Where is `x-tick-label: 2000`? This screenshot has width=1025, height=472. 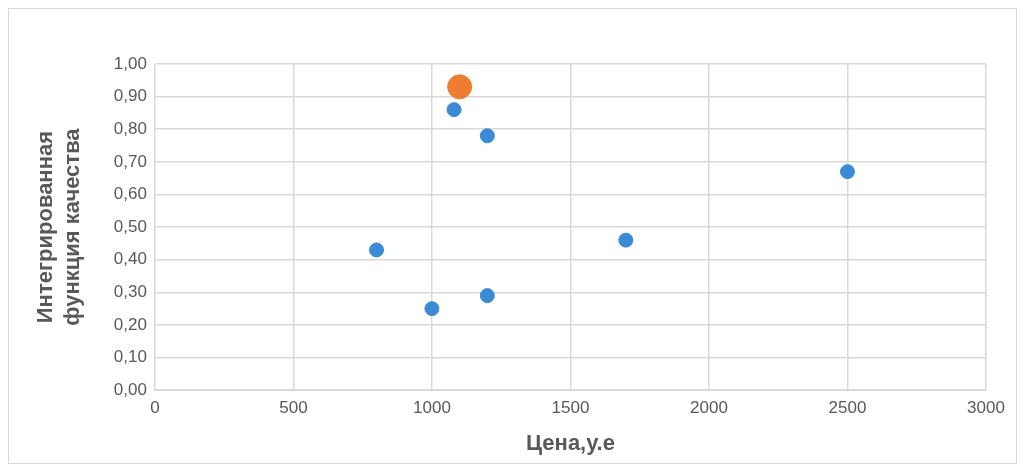
x-tick-label: 2000 is located at coordinates (709, 408).